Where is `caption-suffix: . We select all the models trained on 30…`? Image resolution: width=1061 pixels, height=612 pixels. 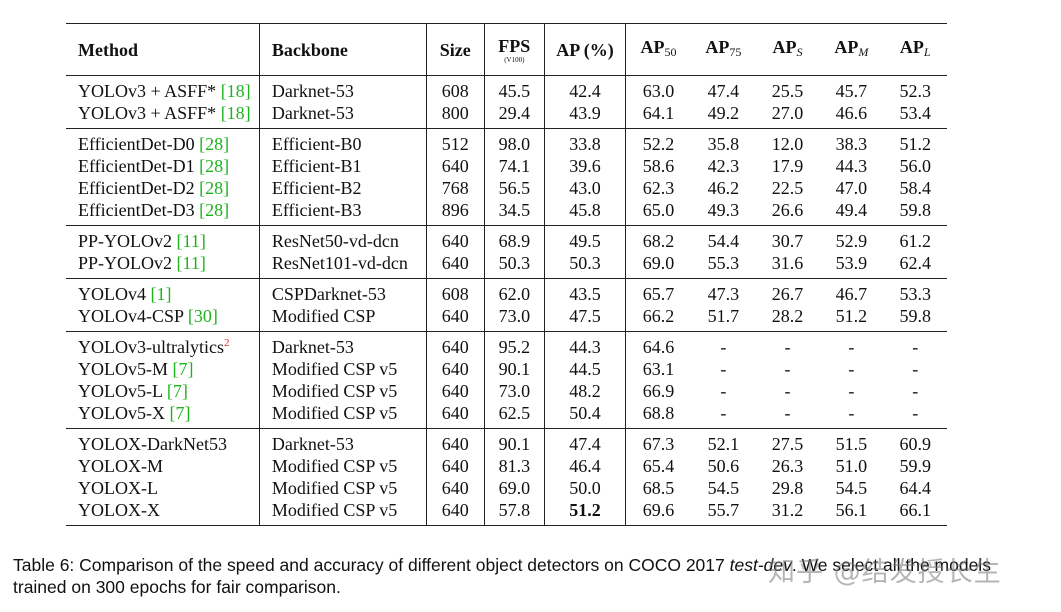
caption-suffix: . We select all the models trained on 30… is located at coordinates (502, 576).